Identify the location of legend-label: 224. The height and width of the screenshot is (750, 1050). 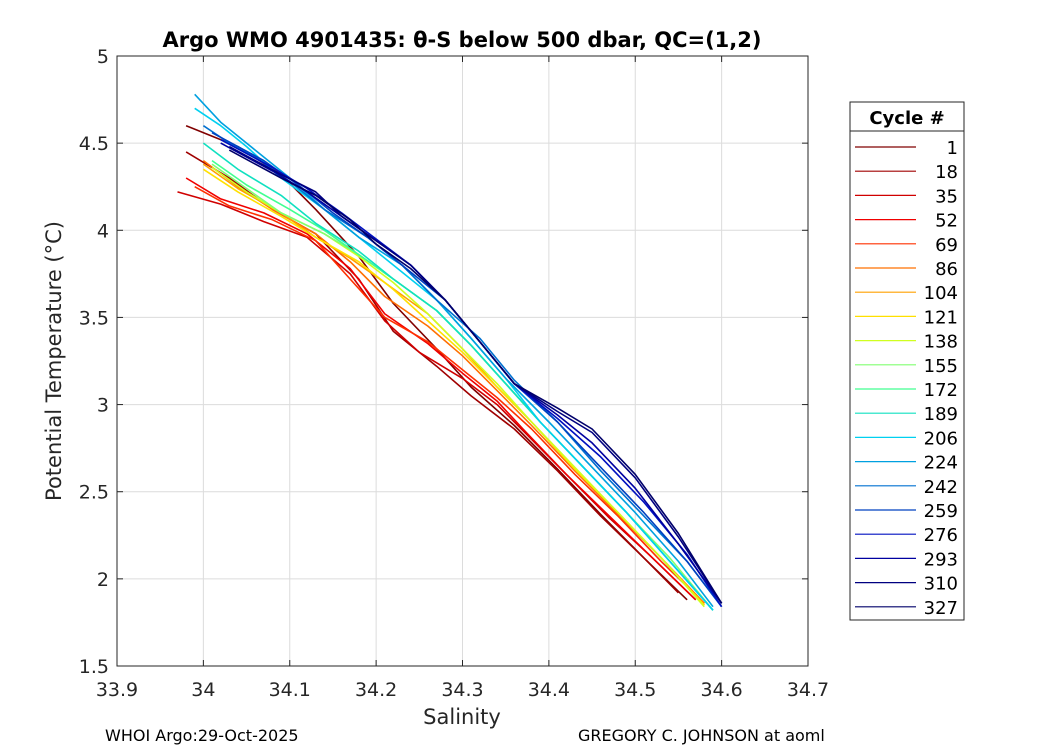
(941, 463).